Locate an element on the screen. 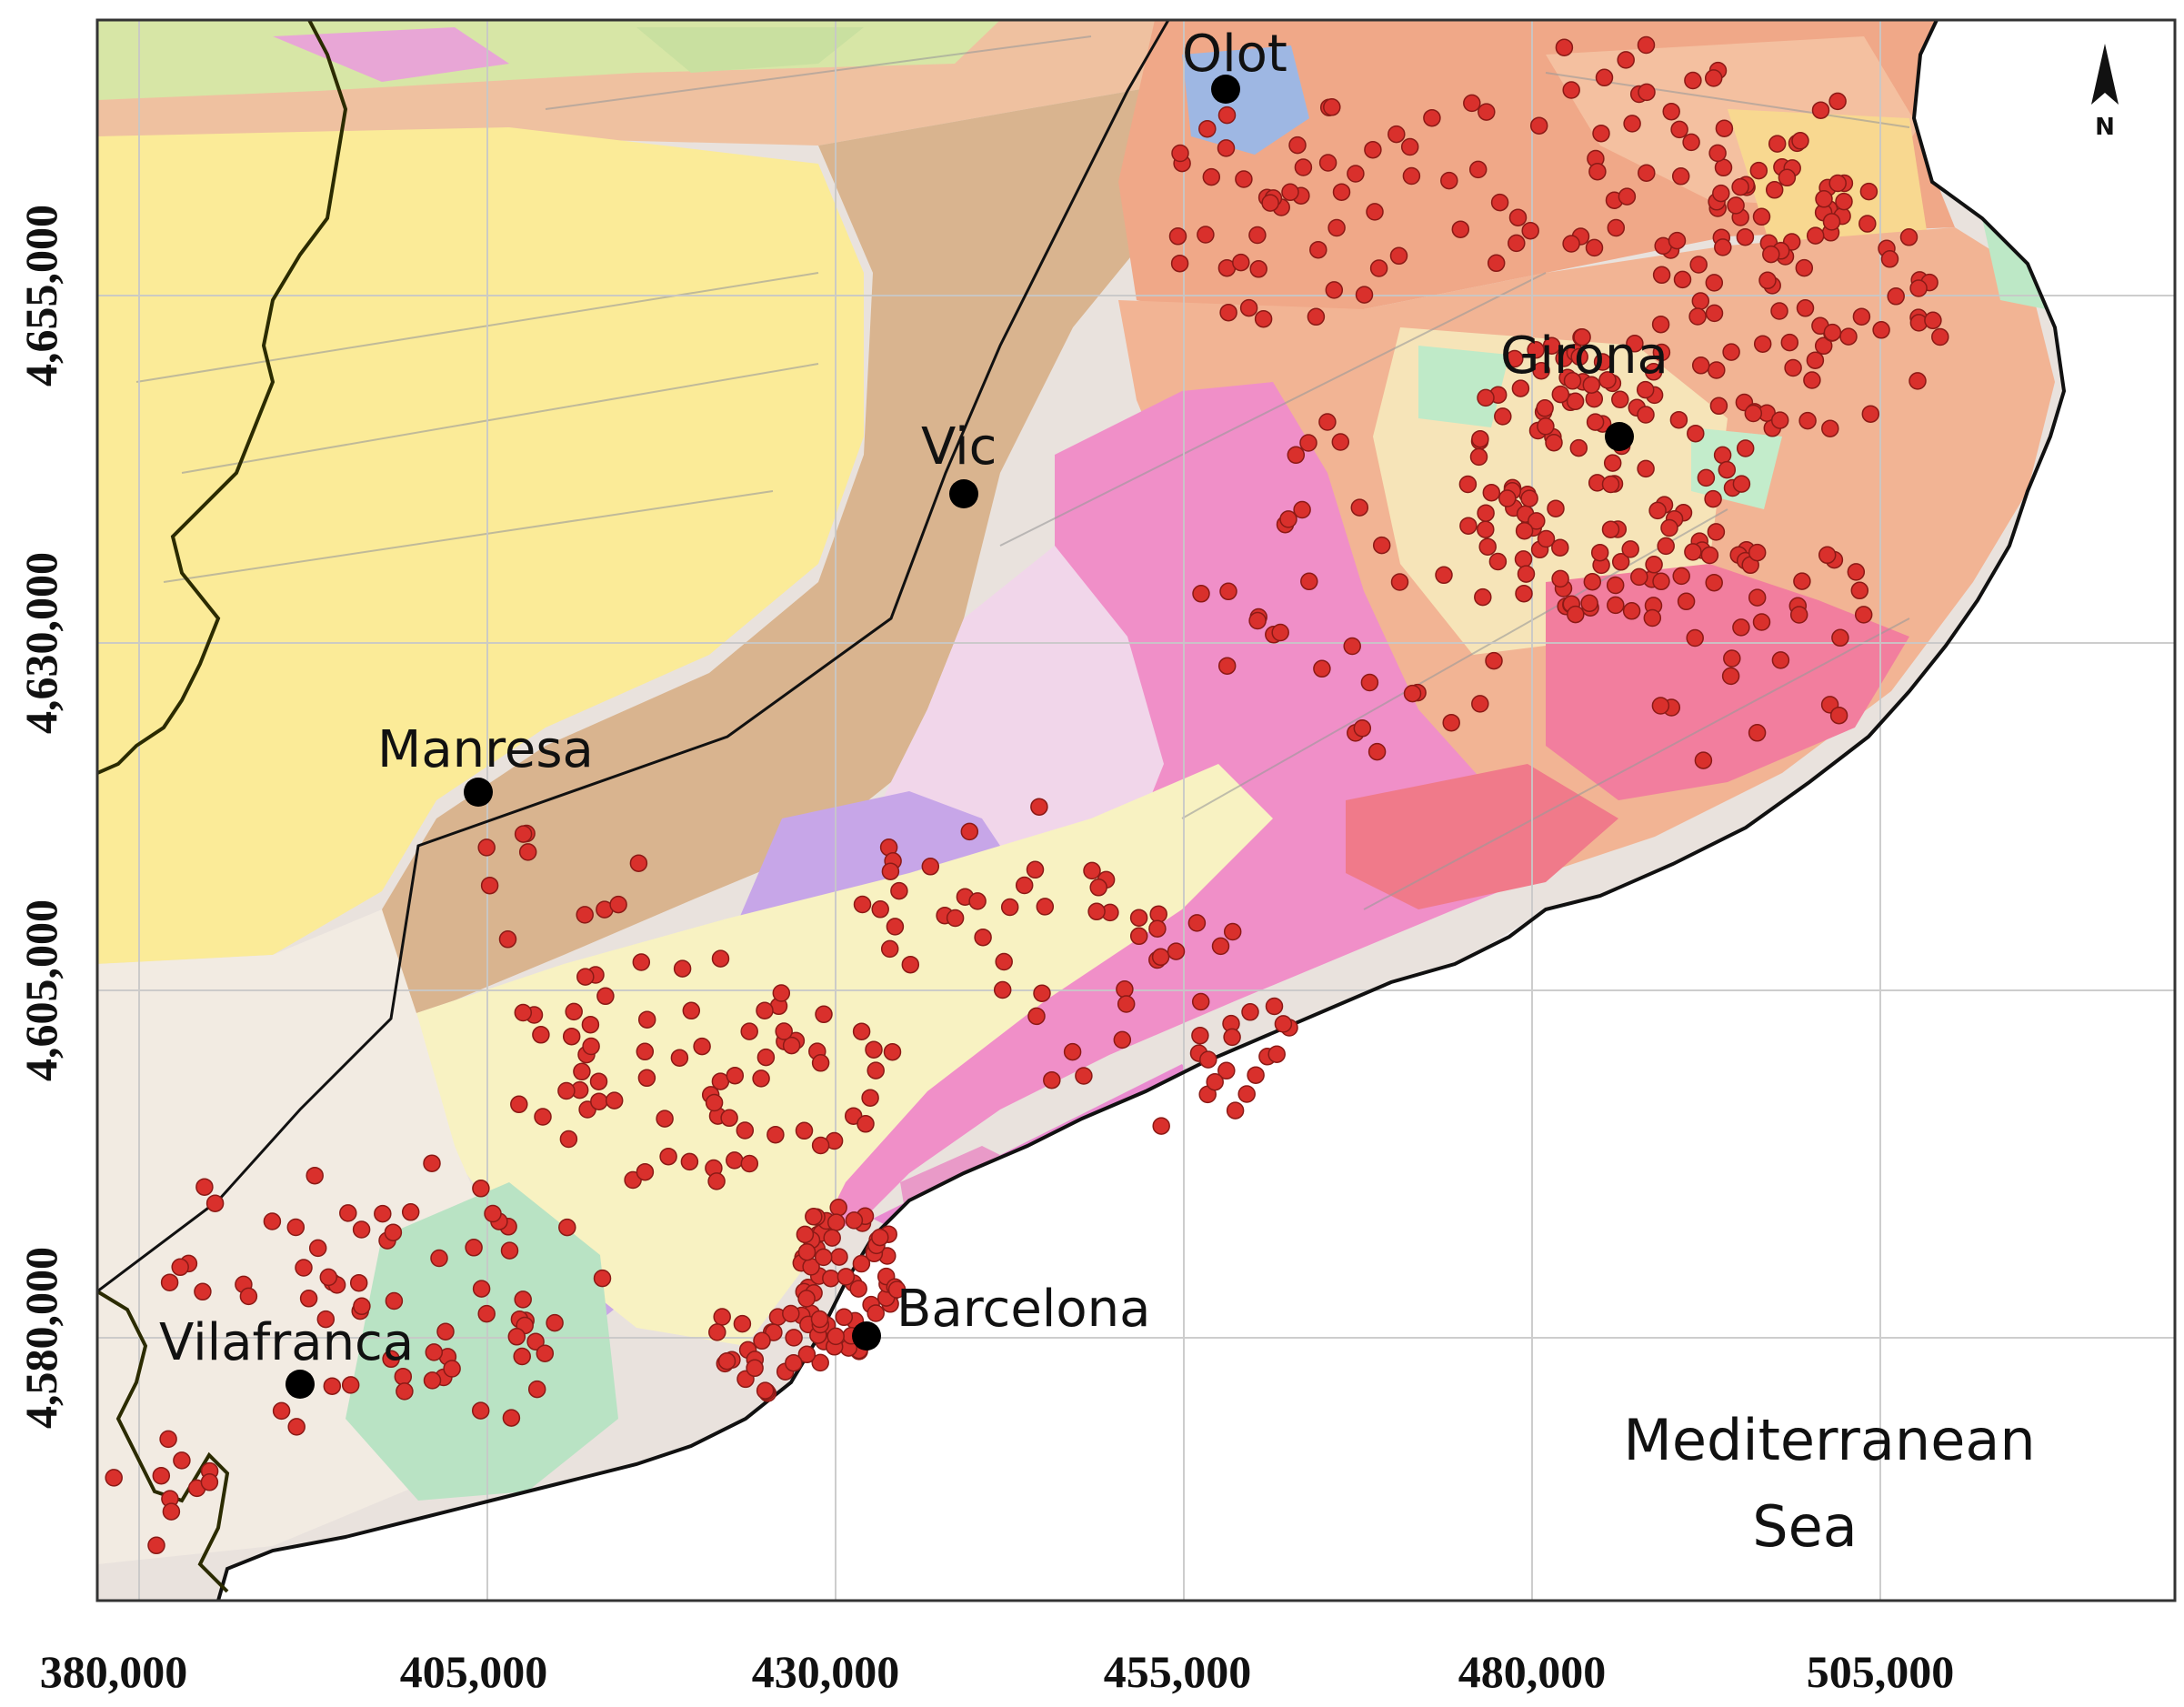 The width and height of the screenshot is (2184, 1707). sea-label-line2: Sea is located at coordinates (1805, 1526).